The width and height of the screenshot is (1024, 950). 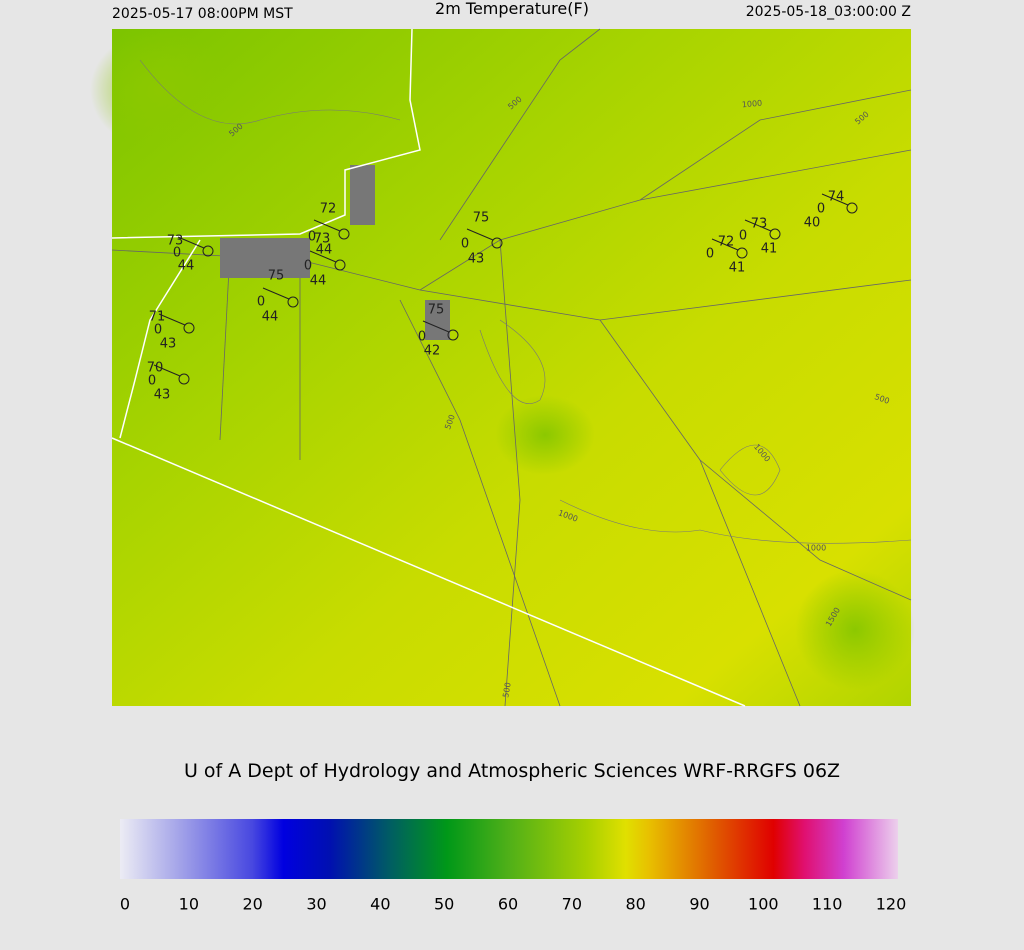 What do you see at coordinates (891, 904) in the screenshot?
I see `colorbar-tick-label: 120` at bounding box center [891, 904].